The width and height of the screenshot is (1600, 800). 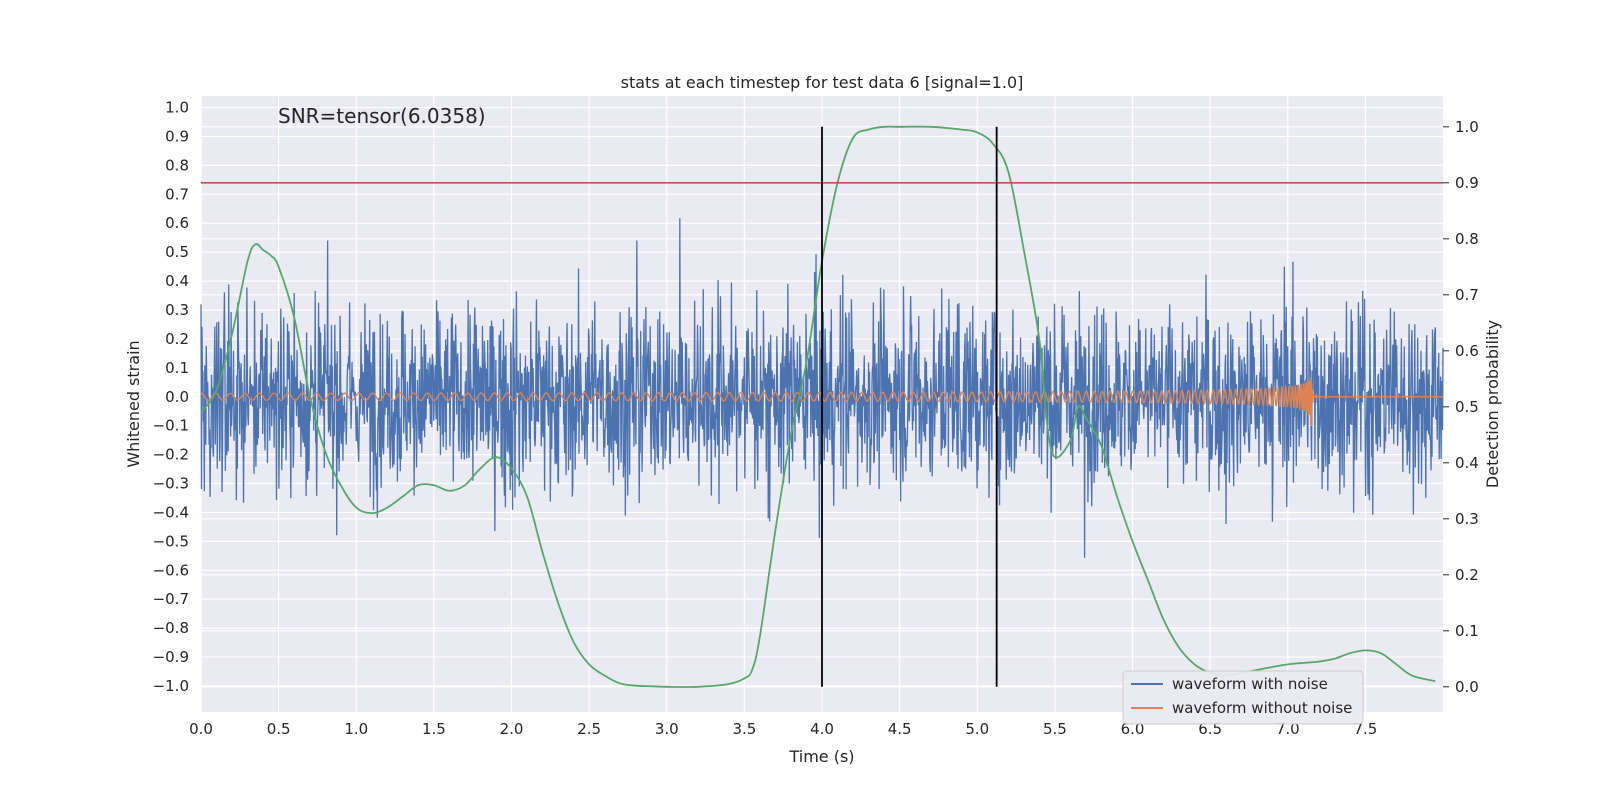 I want to click on legend-label-chirp: waveform without noise, so click(x=1262, y=708).